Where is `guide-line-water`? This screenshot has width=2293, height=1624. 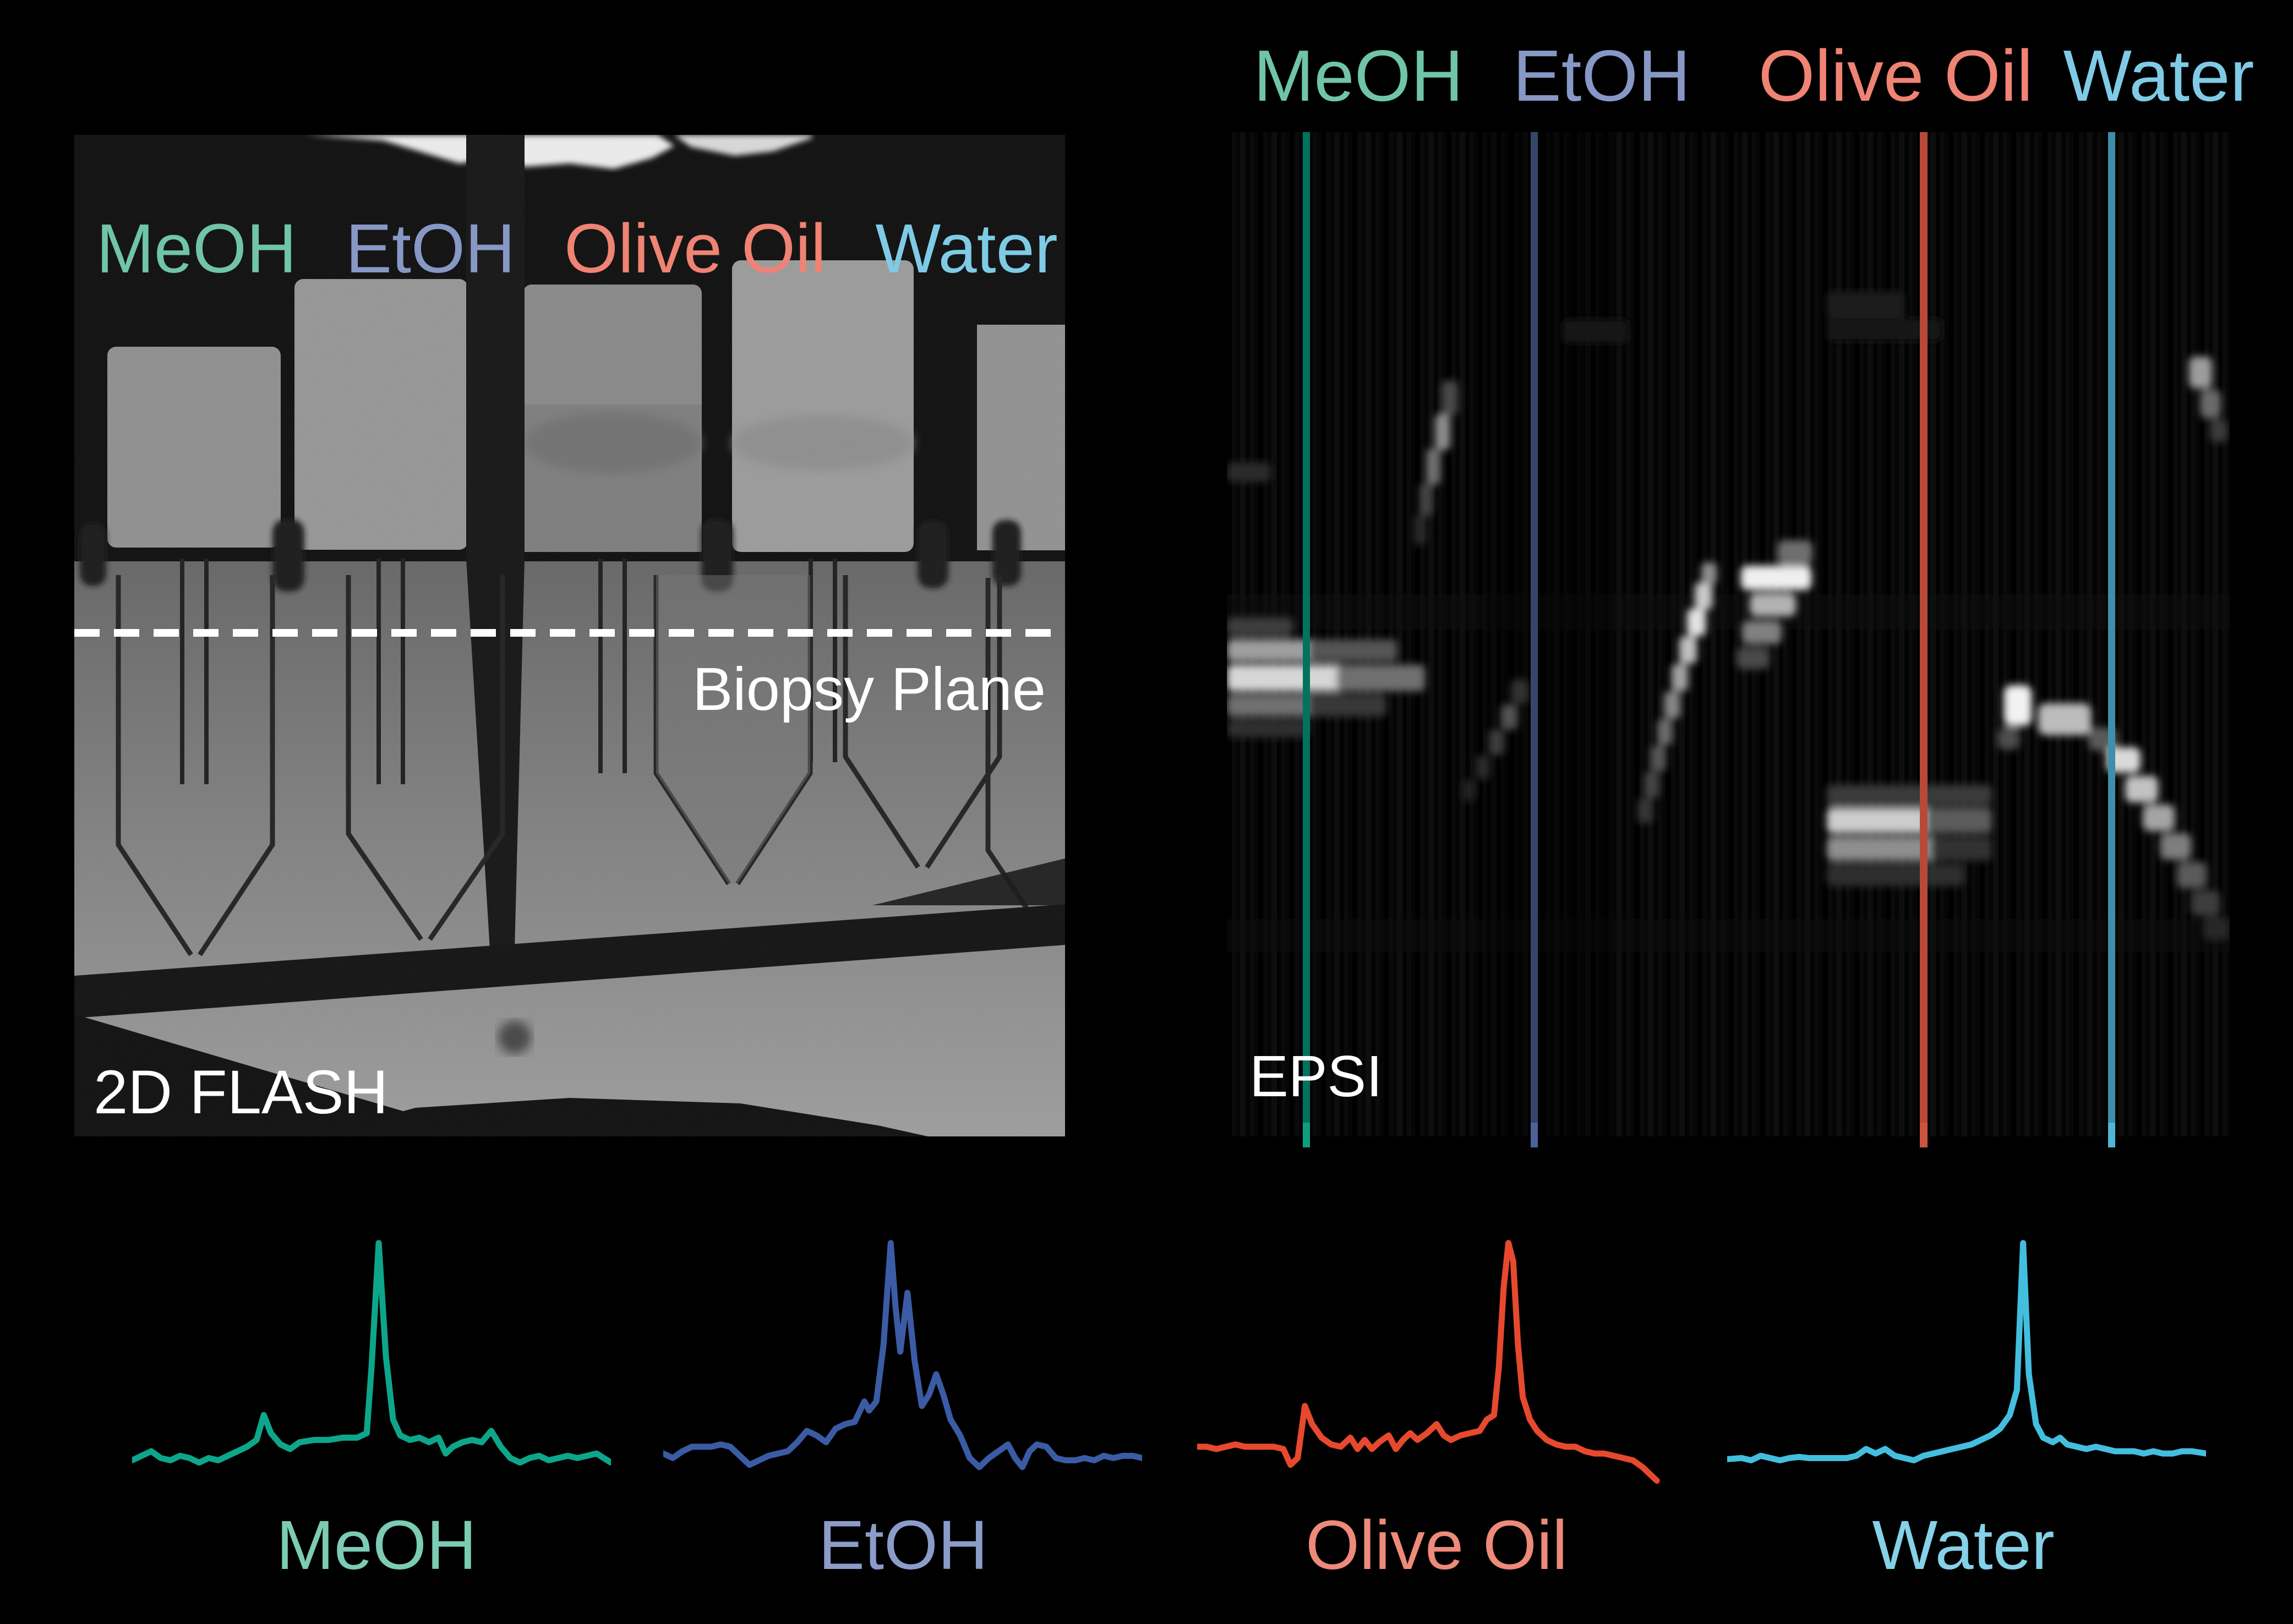
guide-line-water is located at coordinates (2112, 639).